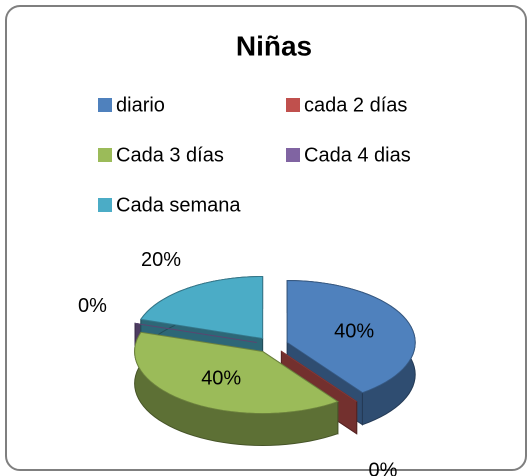  What do you see at coordinates (355, 105) in the screenshot?
I see `legend-label: cada 2 días` at bounding box center [355, 105].